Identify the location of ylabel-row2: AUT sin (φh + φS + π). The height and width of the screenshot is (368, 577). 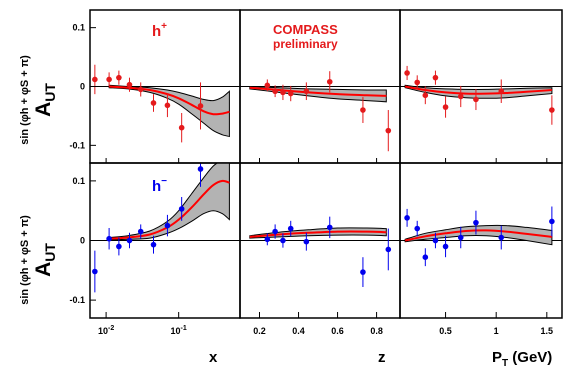
(38, 260).